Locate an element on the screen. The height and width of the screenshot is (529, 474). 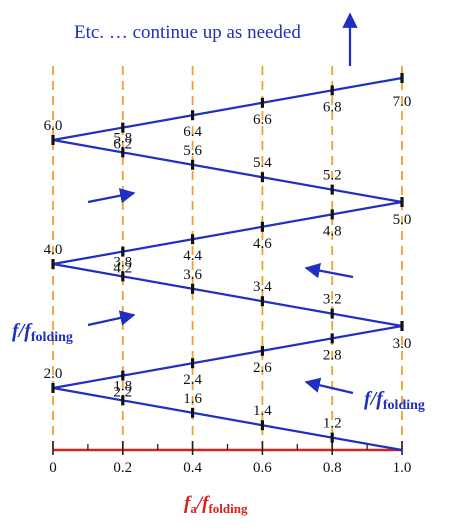
x-axis is located at coordinates (227, 448).